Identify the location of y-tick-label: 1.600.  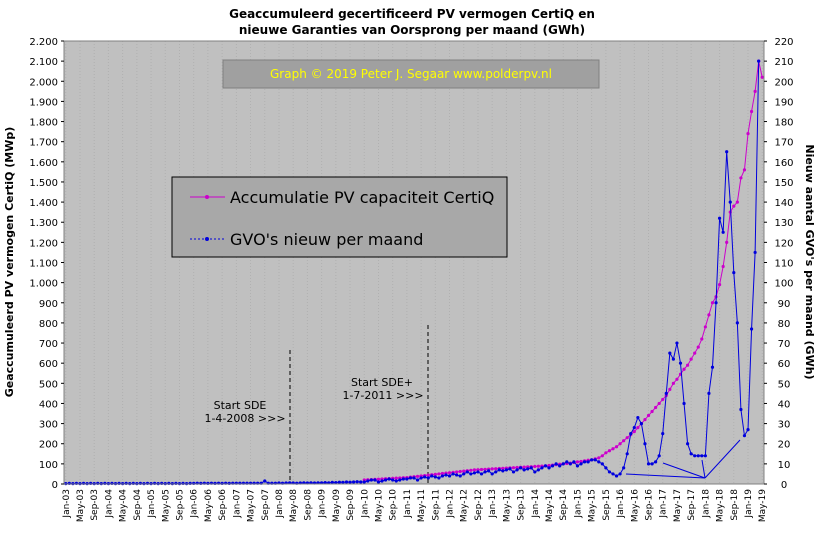
(43, 163).